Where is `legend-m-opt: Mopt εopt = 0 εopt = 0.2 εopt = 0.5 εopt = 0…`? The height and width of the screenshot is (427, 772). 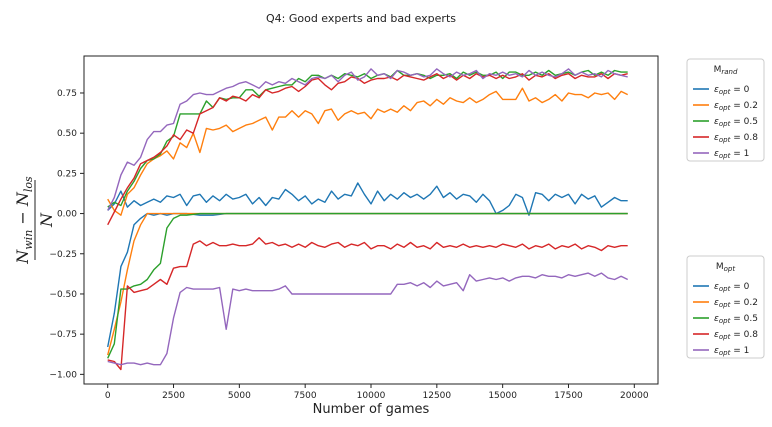 legend-m-opt: Mopt εopt = 0 εopt = 0.2 εopt = 0.5 εopt = 0… is located at coordinates (725, 307).